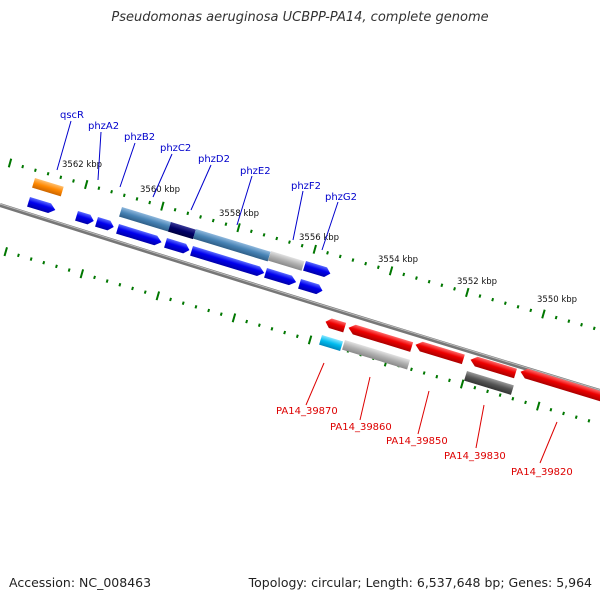 This screenshot has height=600, width=600. I want to click on gene-phzD2-E2, so click(232, 245).